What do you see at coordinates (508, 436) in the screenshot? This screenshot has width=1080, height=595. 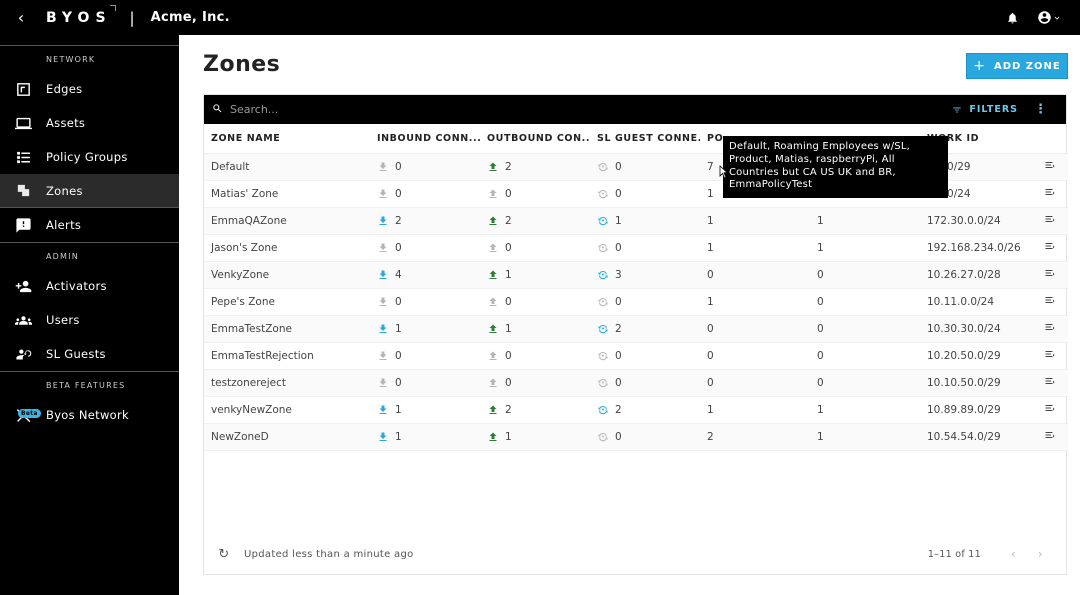 I see `outbound-count: 1` at bounding box center [508, 436].